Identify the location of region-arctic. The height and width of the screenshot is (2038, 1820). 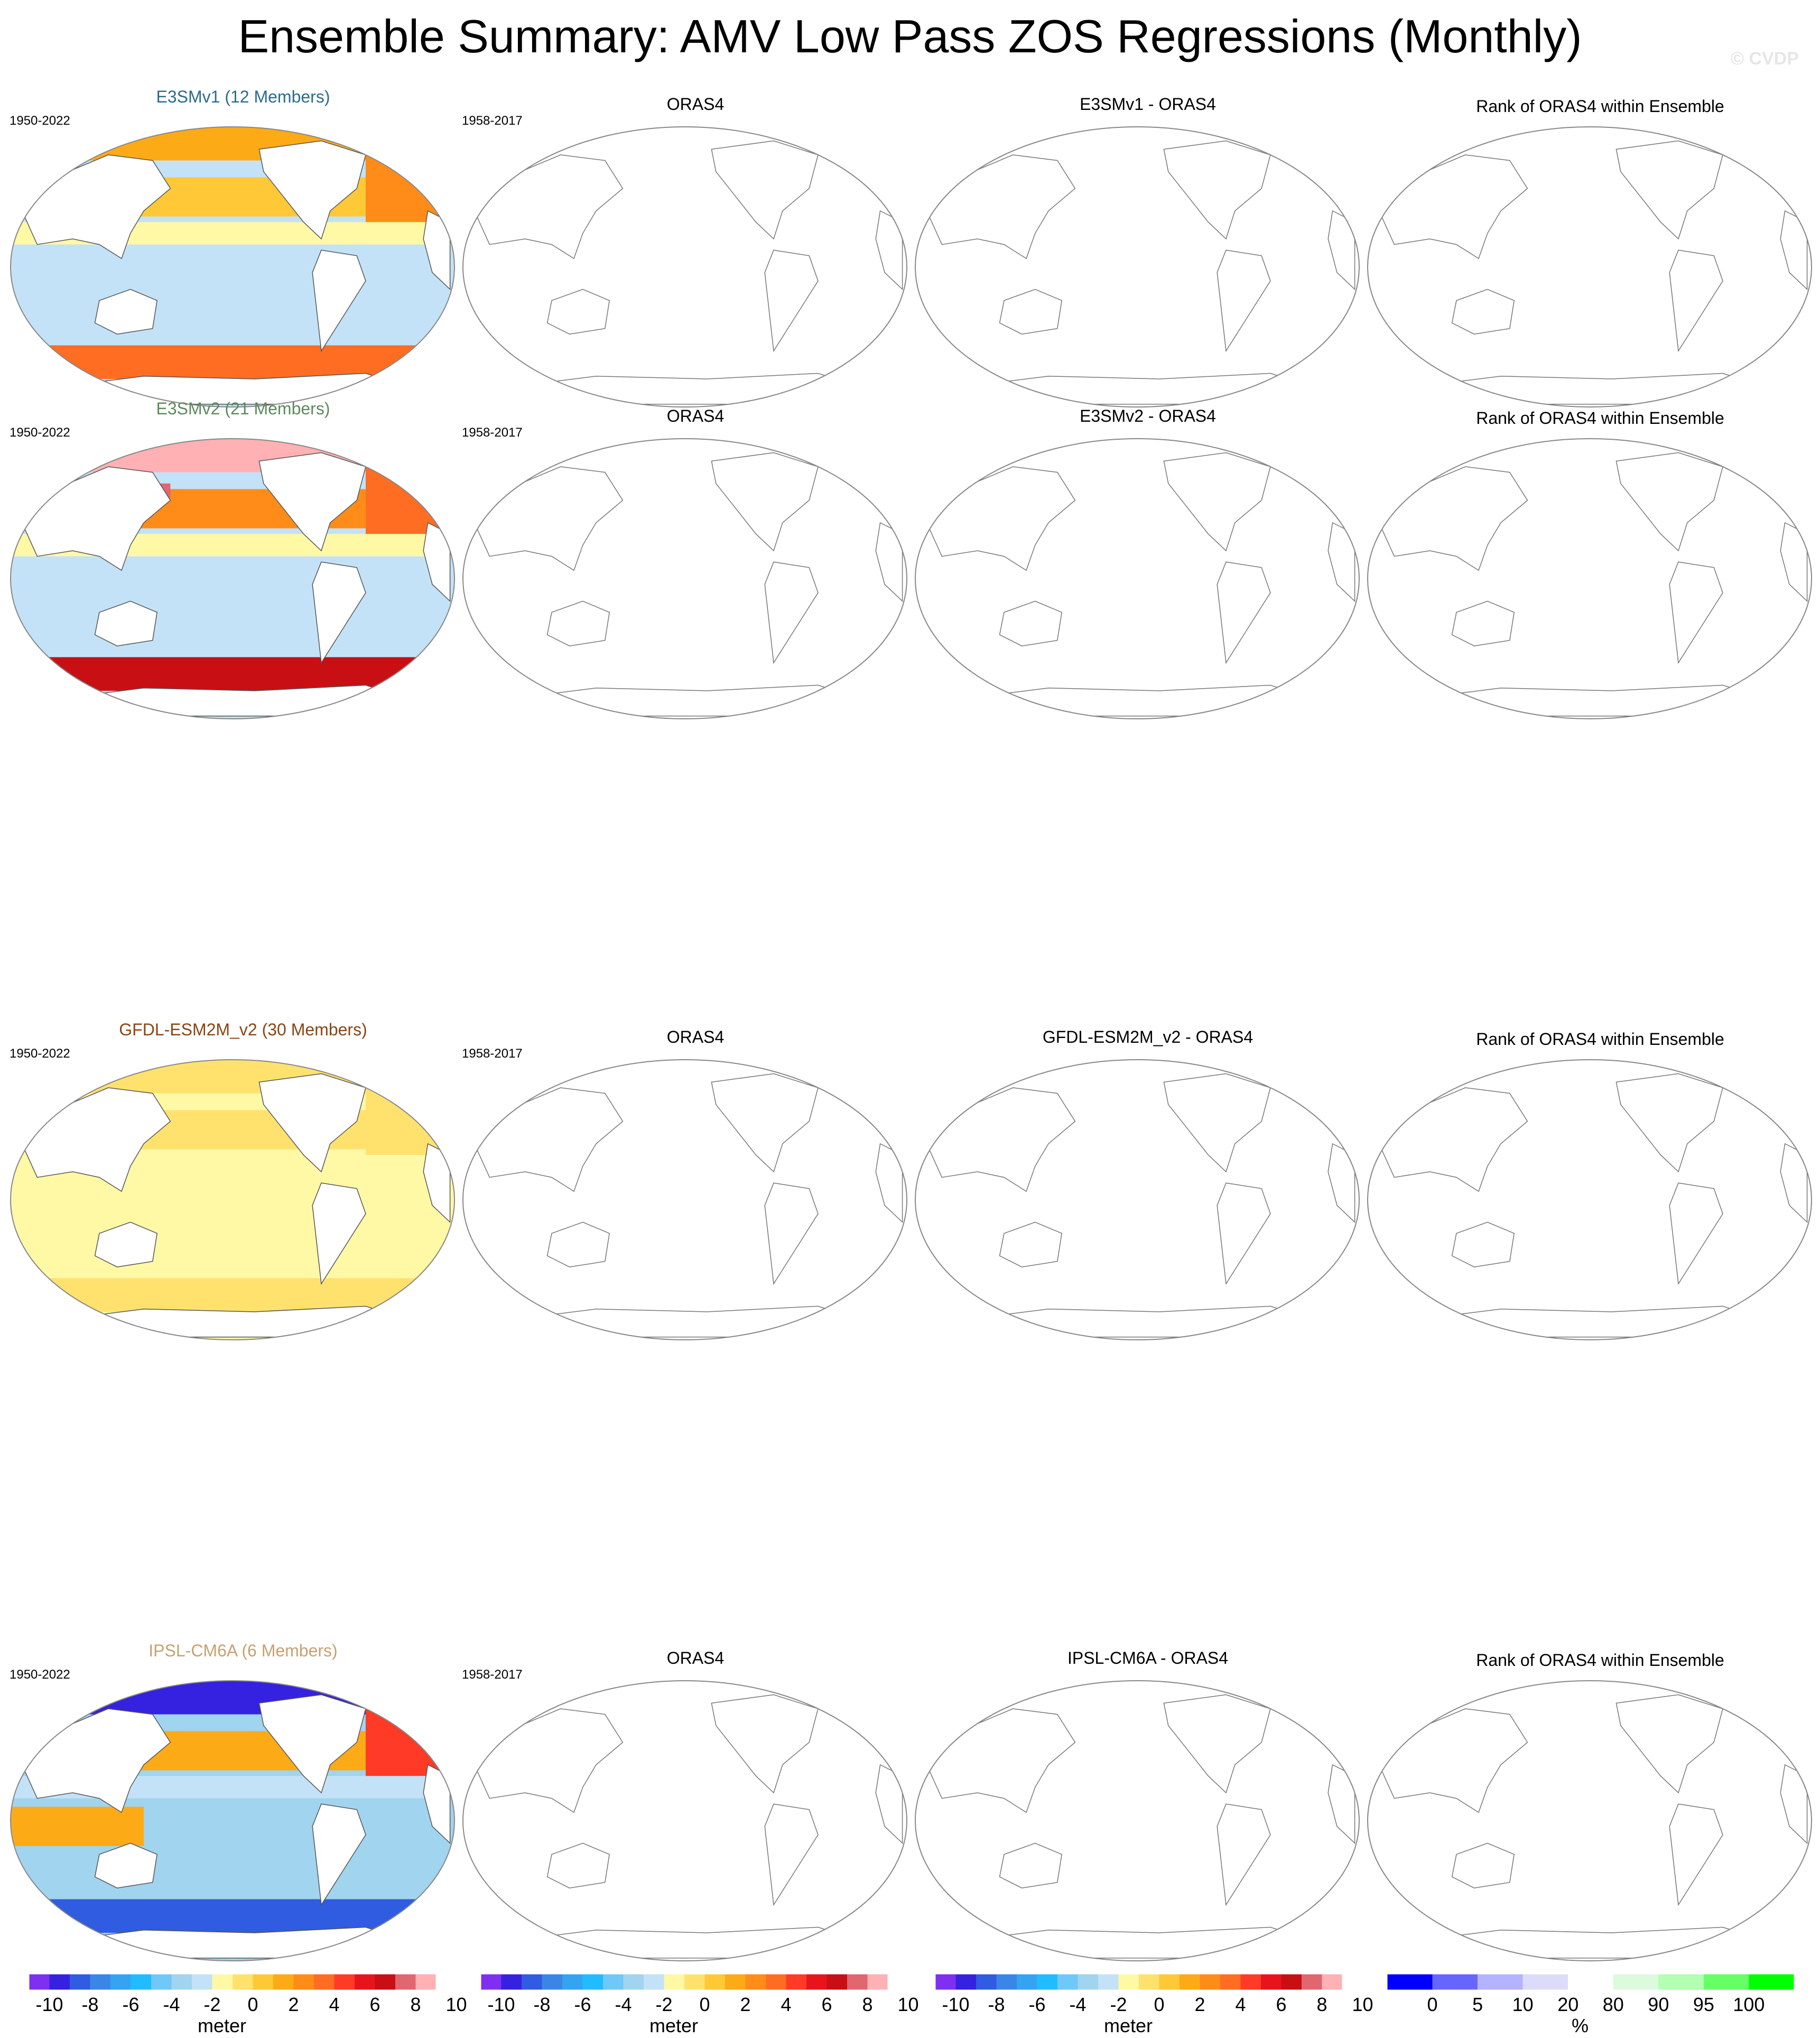
(232, 1077).